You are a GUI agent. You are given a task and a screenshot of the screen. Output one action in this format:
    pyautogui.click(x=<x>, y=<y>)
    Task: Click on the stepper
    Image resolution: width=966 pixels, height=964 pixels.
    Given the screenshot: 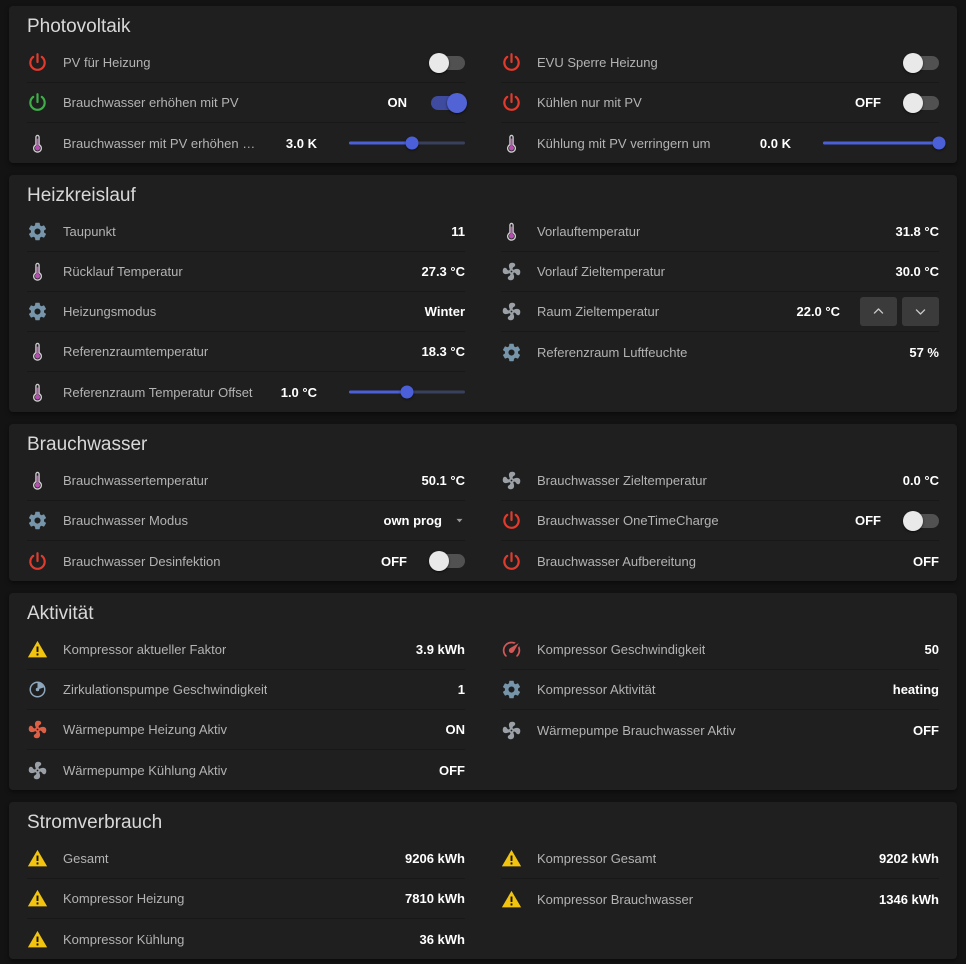 What is the action you would take?
    pyautogui.click(x=899, y=311)
    